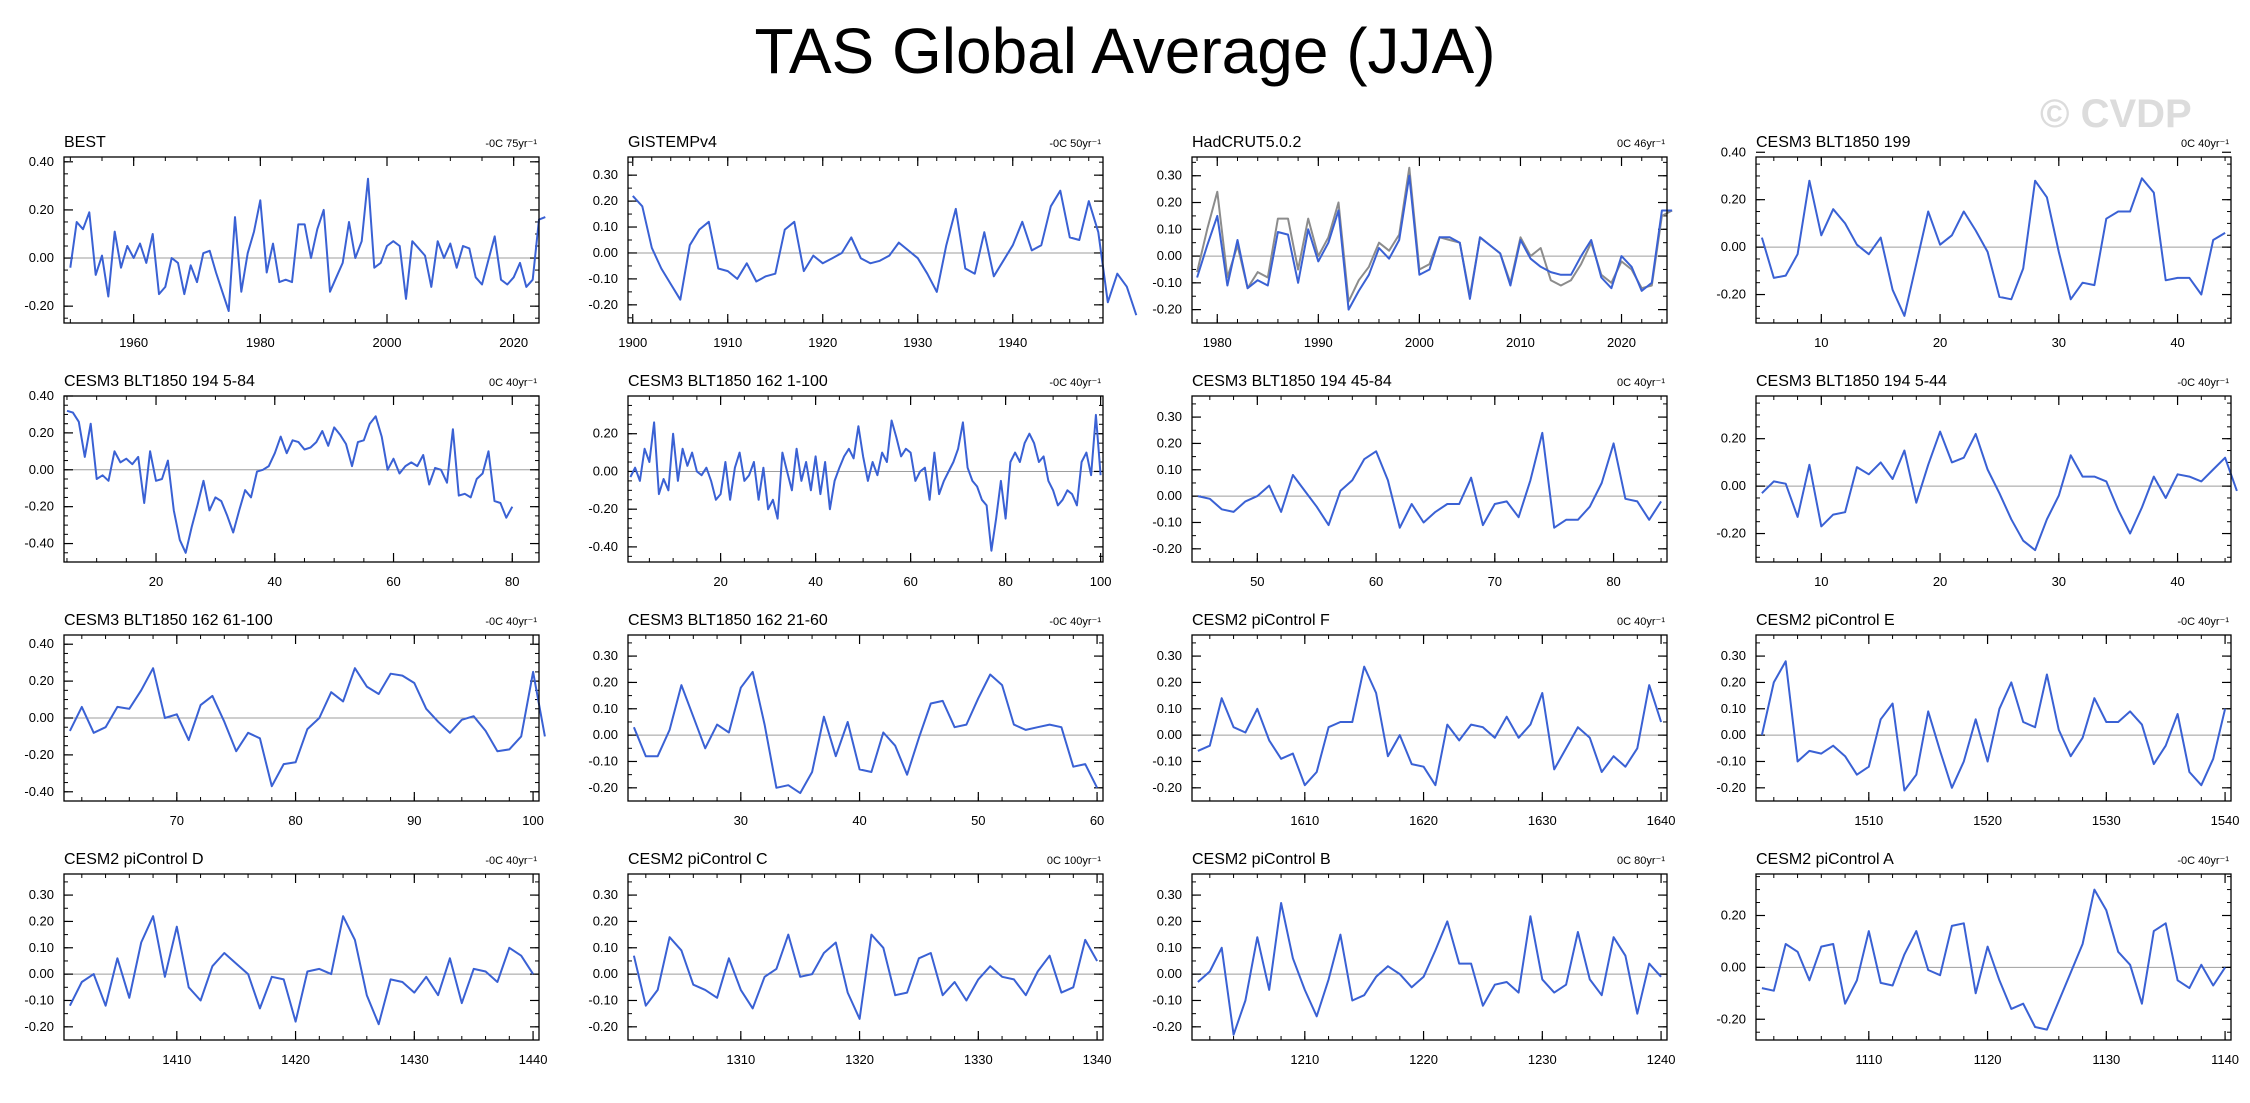  What do you see at coordinates (1125, 51) in the screenshot?
I see `figure-title: TAS Global Average (JJA)` at bounding box center [1125, 51].